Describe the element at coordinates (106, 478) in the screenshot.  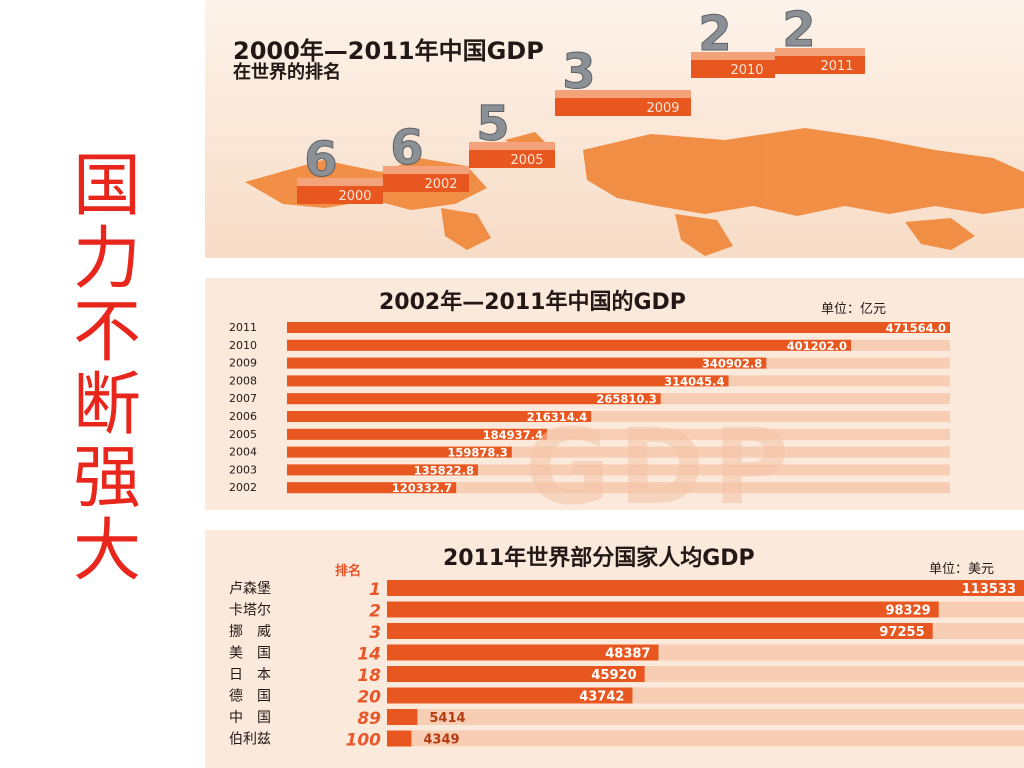
I see `side-title-char: 强` at that location.